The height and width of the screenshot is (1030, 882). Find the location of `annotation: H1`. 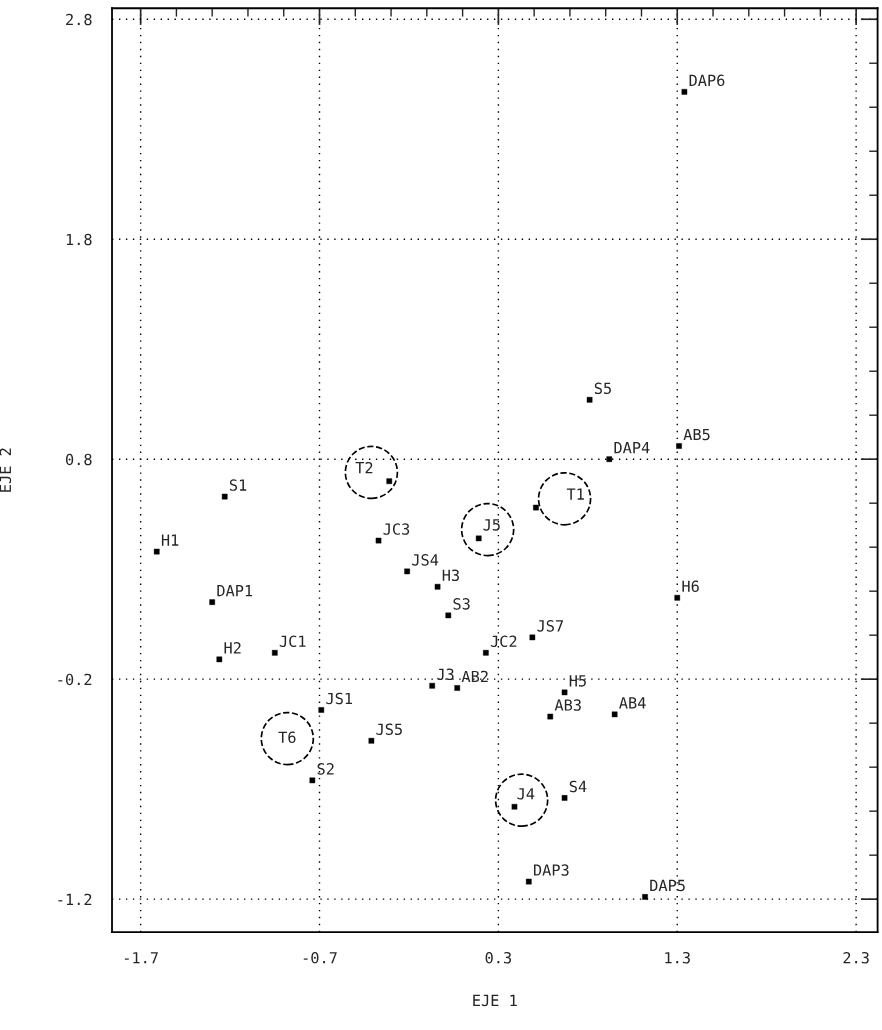

annotation: H1 is located at coordinates (170, 540).